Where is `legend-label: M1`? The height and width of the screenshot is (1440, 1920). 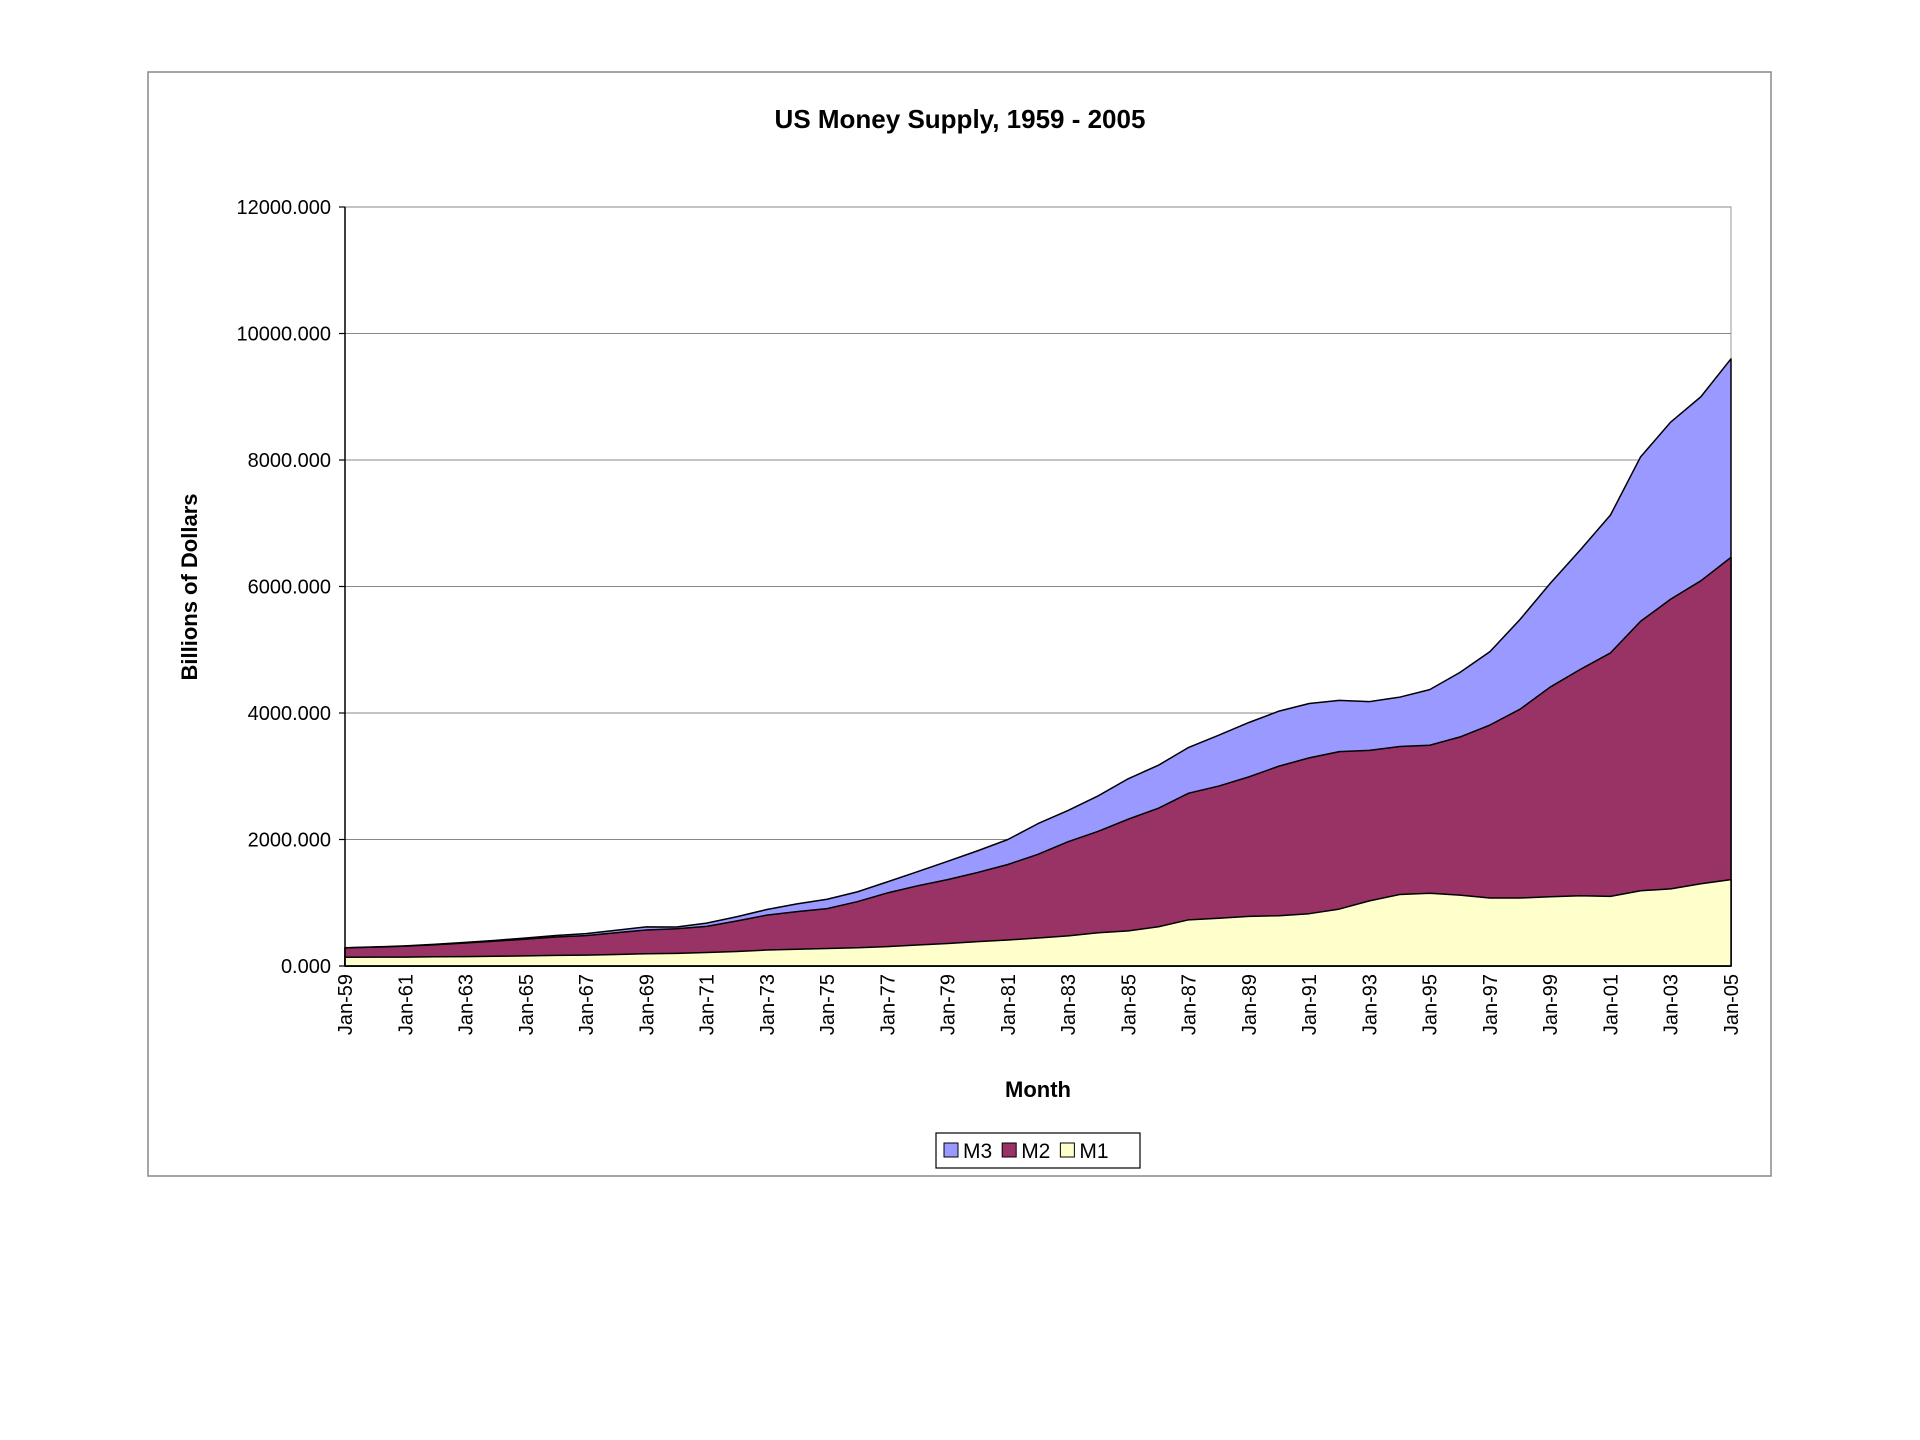
legend-label: M1 is located at coordinates (1093, 1151).